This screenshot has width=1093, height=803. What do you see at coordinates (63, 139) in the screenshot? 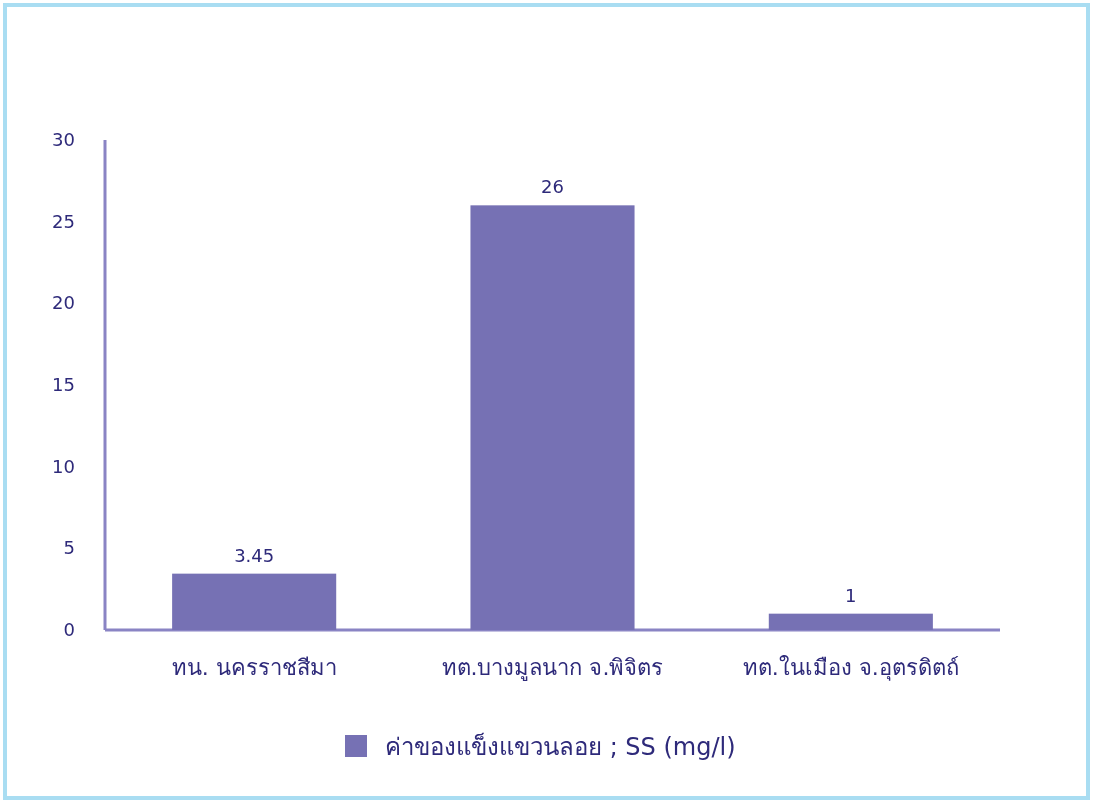
I see `y-tick-label: 30` at bounding box center [63, 139].